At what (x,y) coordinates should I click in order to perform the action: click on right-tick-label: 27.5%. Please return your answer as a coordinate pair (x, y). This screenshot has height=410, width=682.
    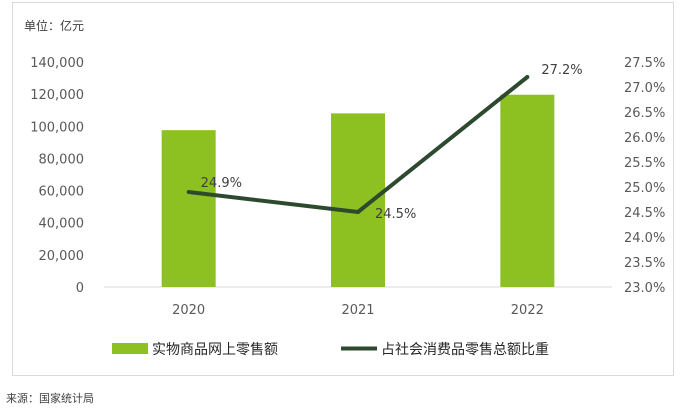
    Looking at the image, I should click on (644, 63).